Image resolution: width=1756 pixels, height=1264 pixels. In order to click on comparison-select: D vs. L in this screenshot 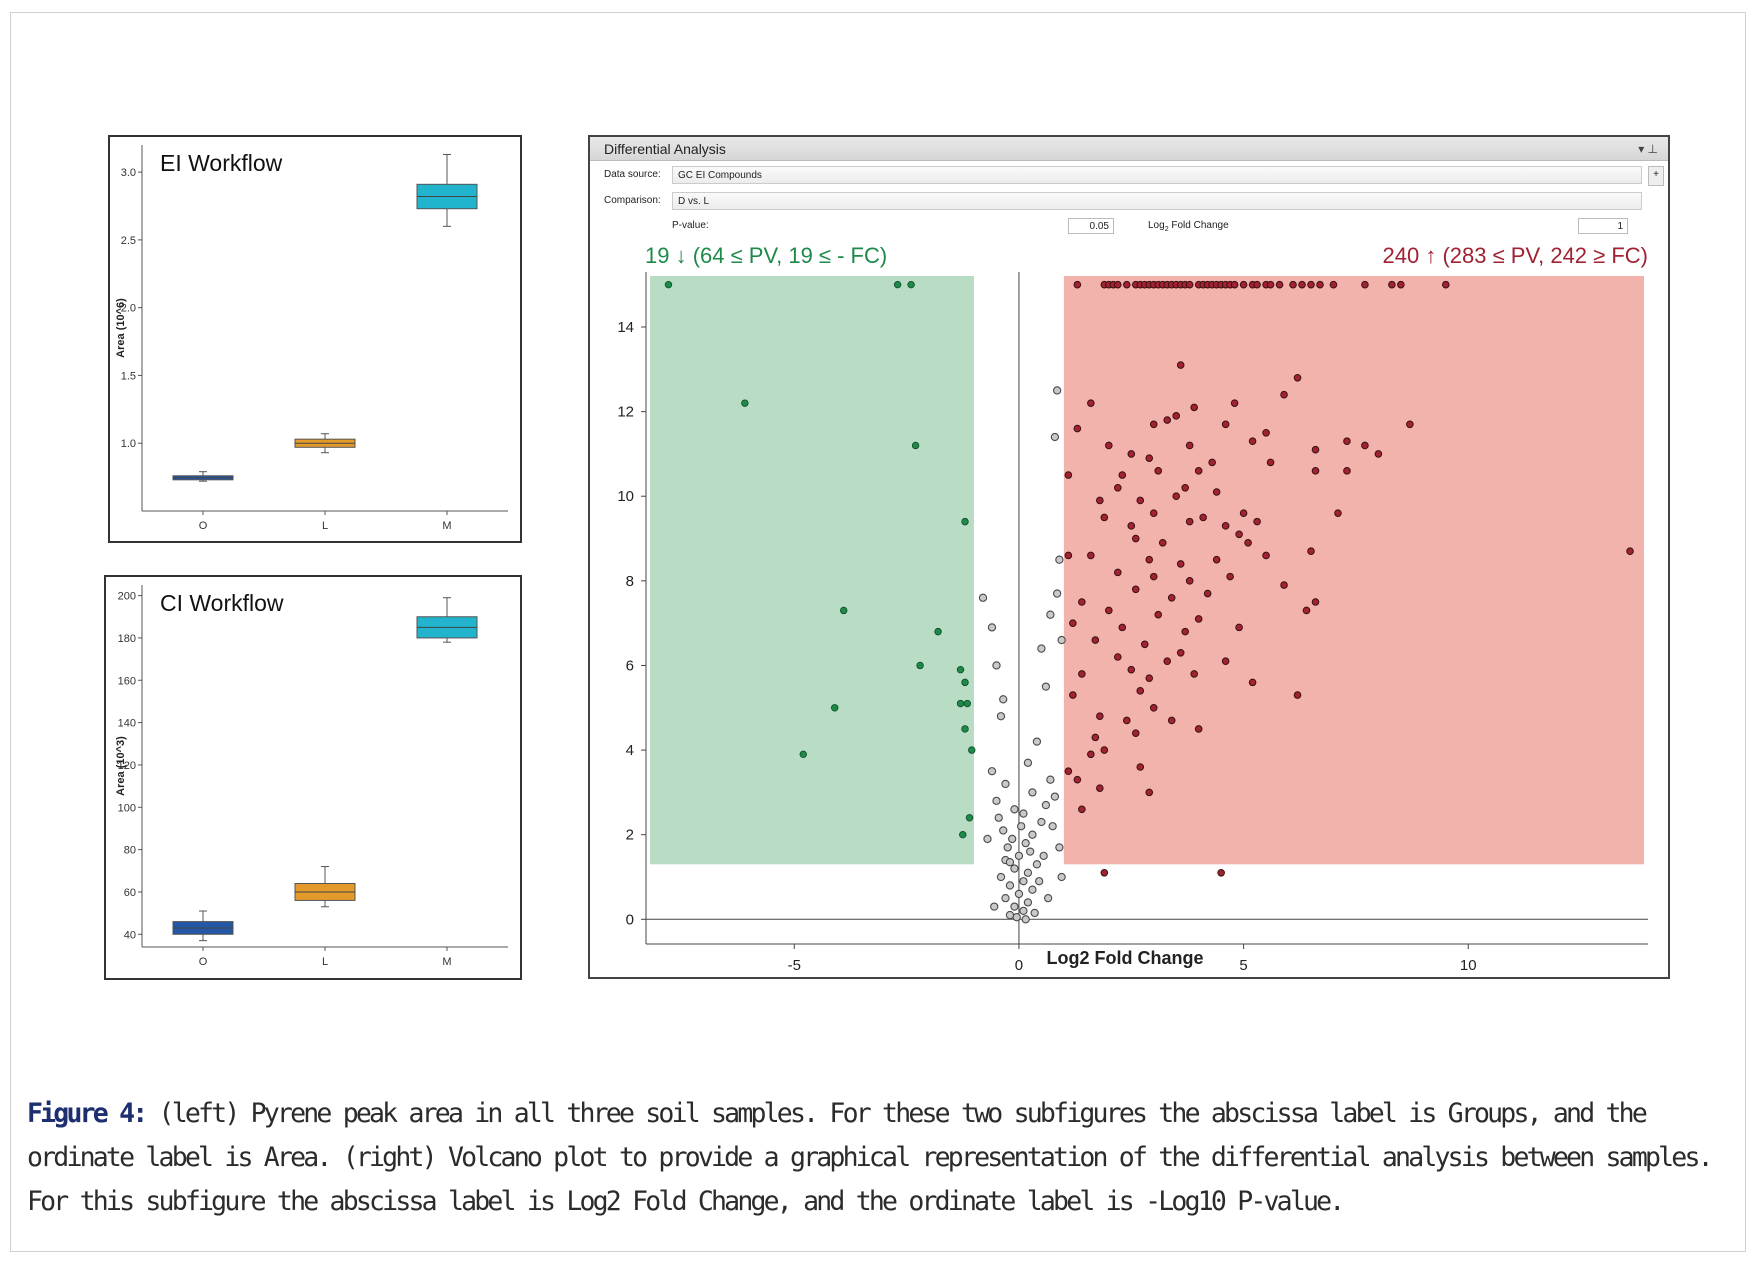, I will do `click(1157, 201)`.